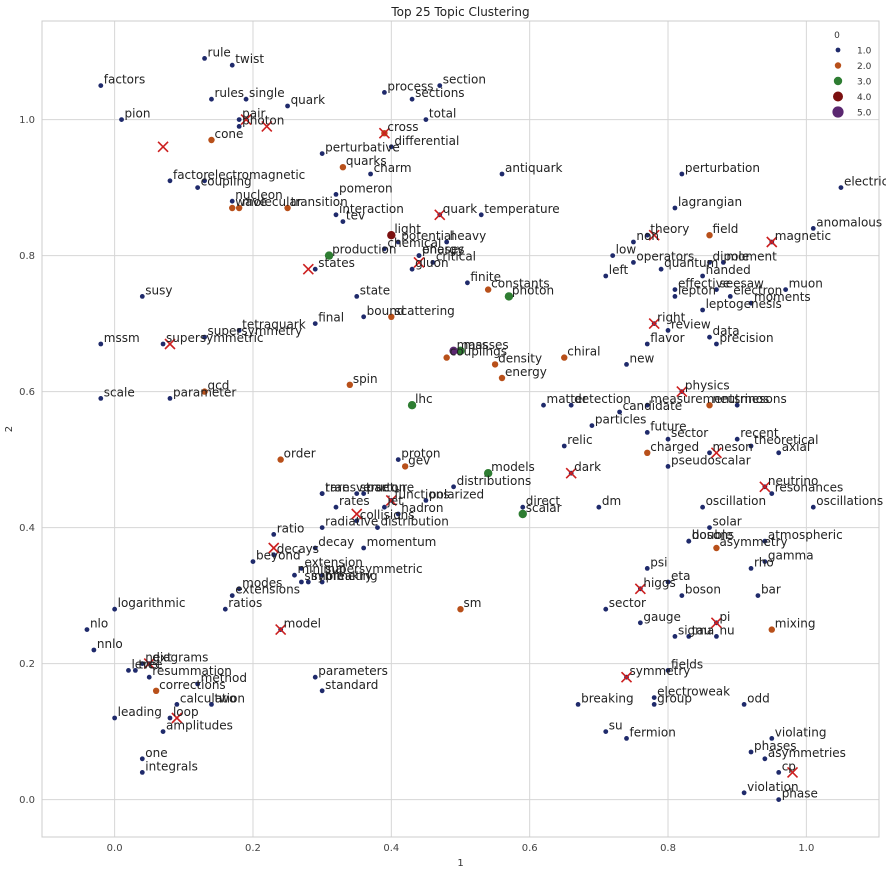 Image resolution: width=886 pixels, height=875 pixels. What do you see at coordinates (373, 569) in the screenshot?
I see `point-label: supersymmetric` at bounding box center [373, 569].